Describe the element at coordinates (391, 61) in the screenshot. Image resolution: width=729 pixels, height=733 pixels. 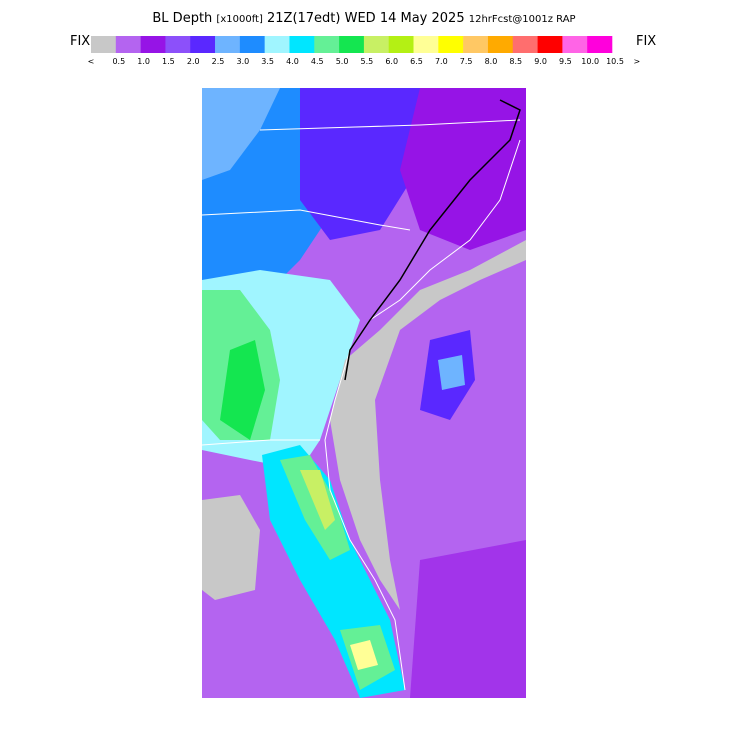
I see `legend-label: 6.0` at that location.